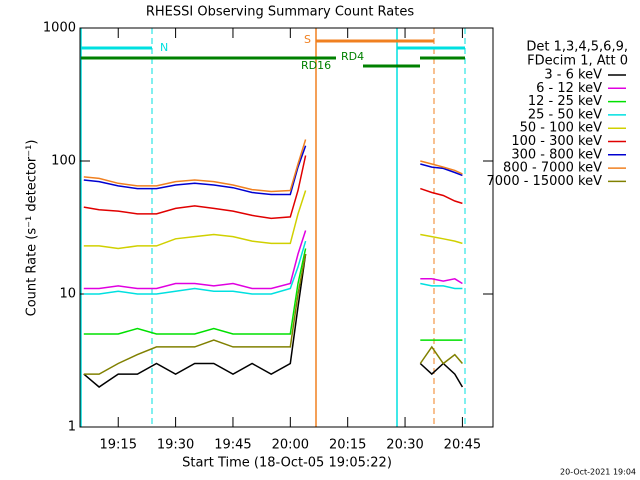  I want to click on x-tick-label: 19:45, so click(232, 445).